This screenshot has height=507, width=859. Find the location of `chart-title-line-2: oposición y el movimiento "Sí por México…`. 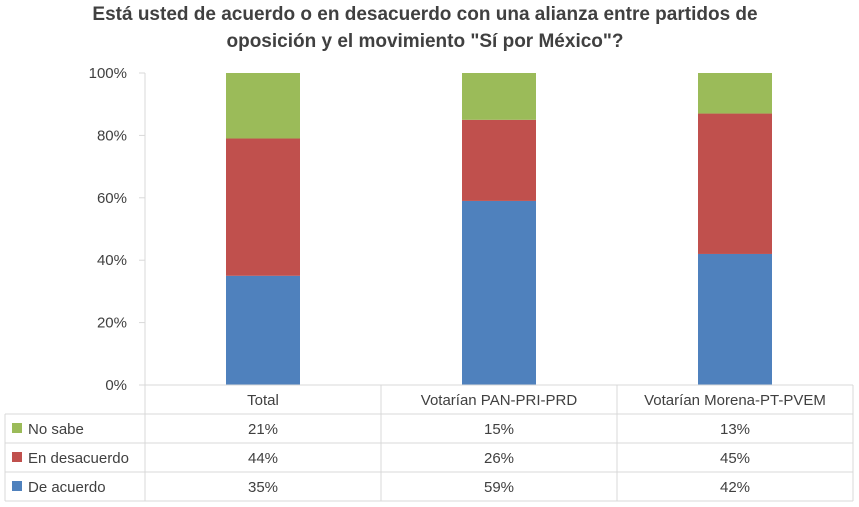

chart-title-line-2: oposición y el movimiento "Sí por México… is located at coordinates (424, 41).